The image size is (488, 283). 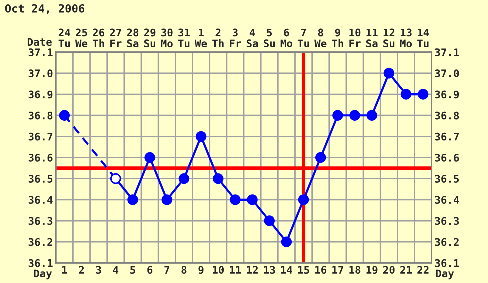 What do you see at coordinates (424, 38) in the screenshot?
I see `x2-tick-label: 14 Tu` at bounding box center [424, 38].